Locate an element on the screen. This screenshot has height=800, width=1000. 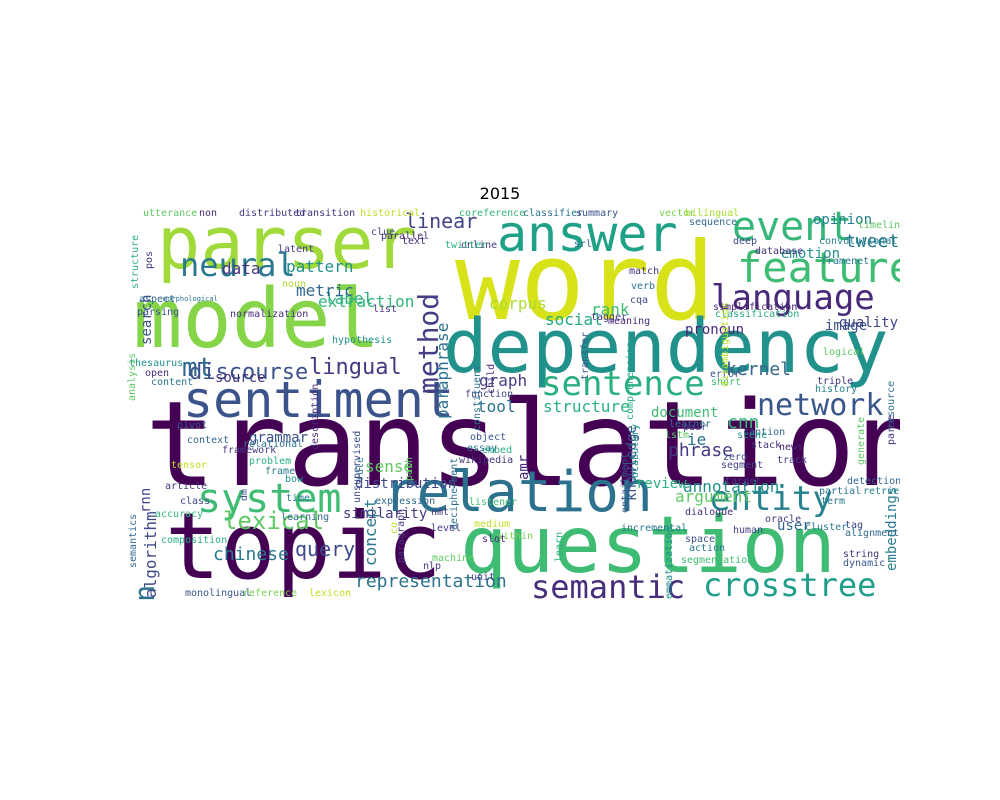
cloud-word: network is located at coordinates (820, 405).